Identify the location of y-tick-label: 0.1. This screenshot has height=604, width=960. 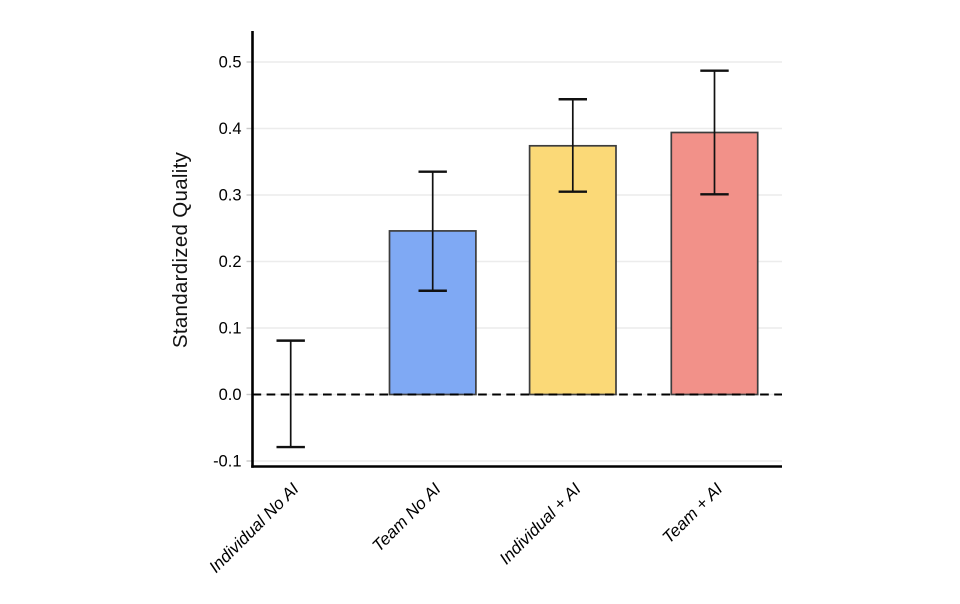
(230, 329).